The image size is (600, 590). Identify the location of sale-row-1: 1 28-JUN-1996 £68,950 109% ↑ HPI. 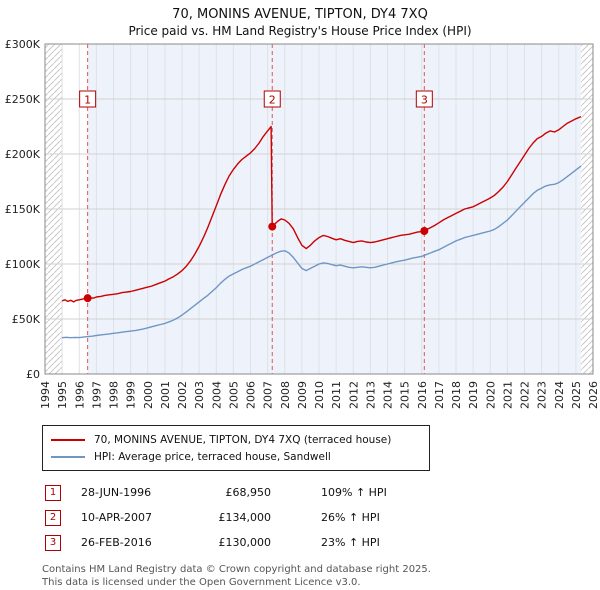
(300, 492).